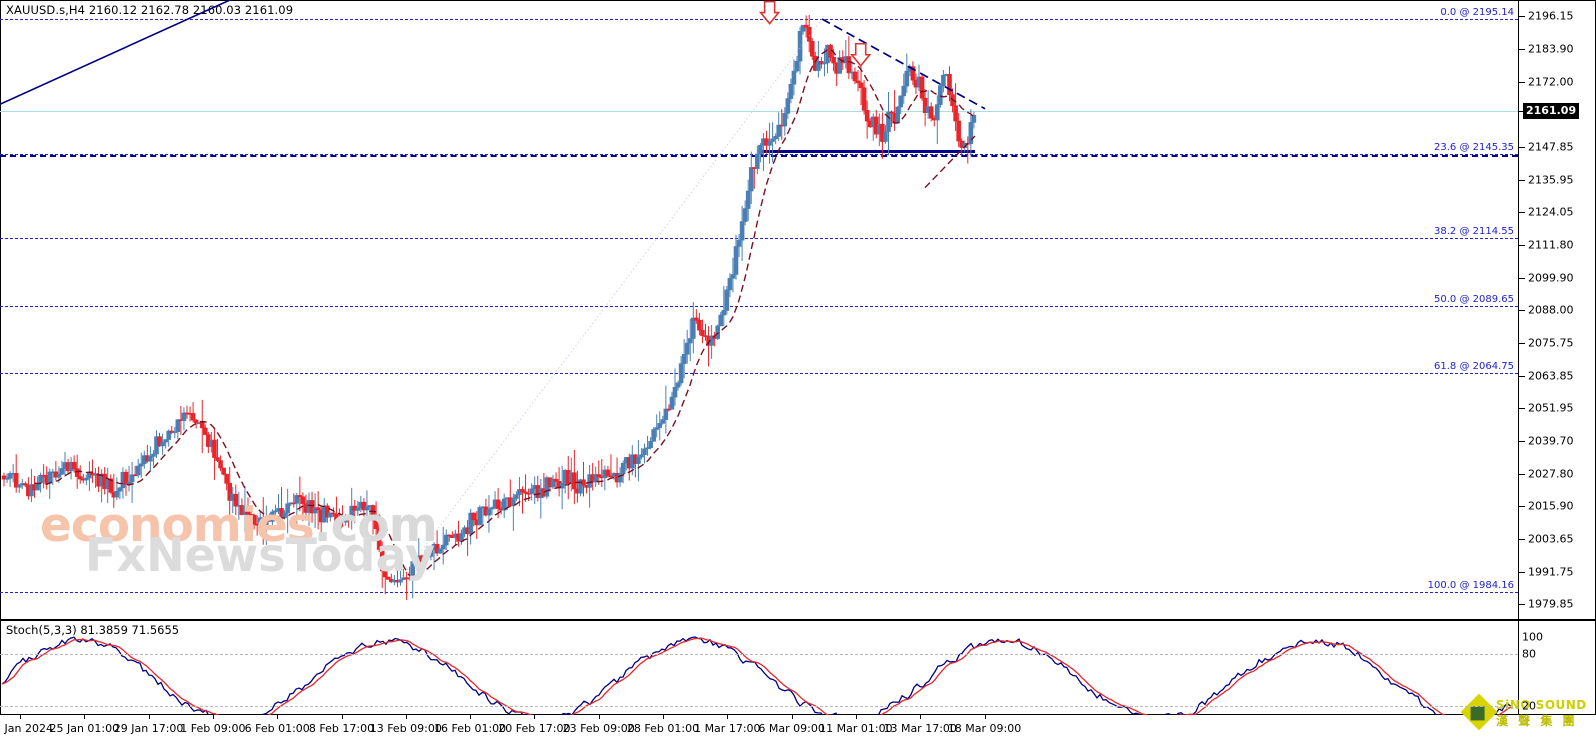 This screenshot has height=743, width=1596. I want to click on watermark-fxnewstoday: FxNewsToday, so click(260, 555).